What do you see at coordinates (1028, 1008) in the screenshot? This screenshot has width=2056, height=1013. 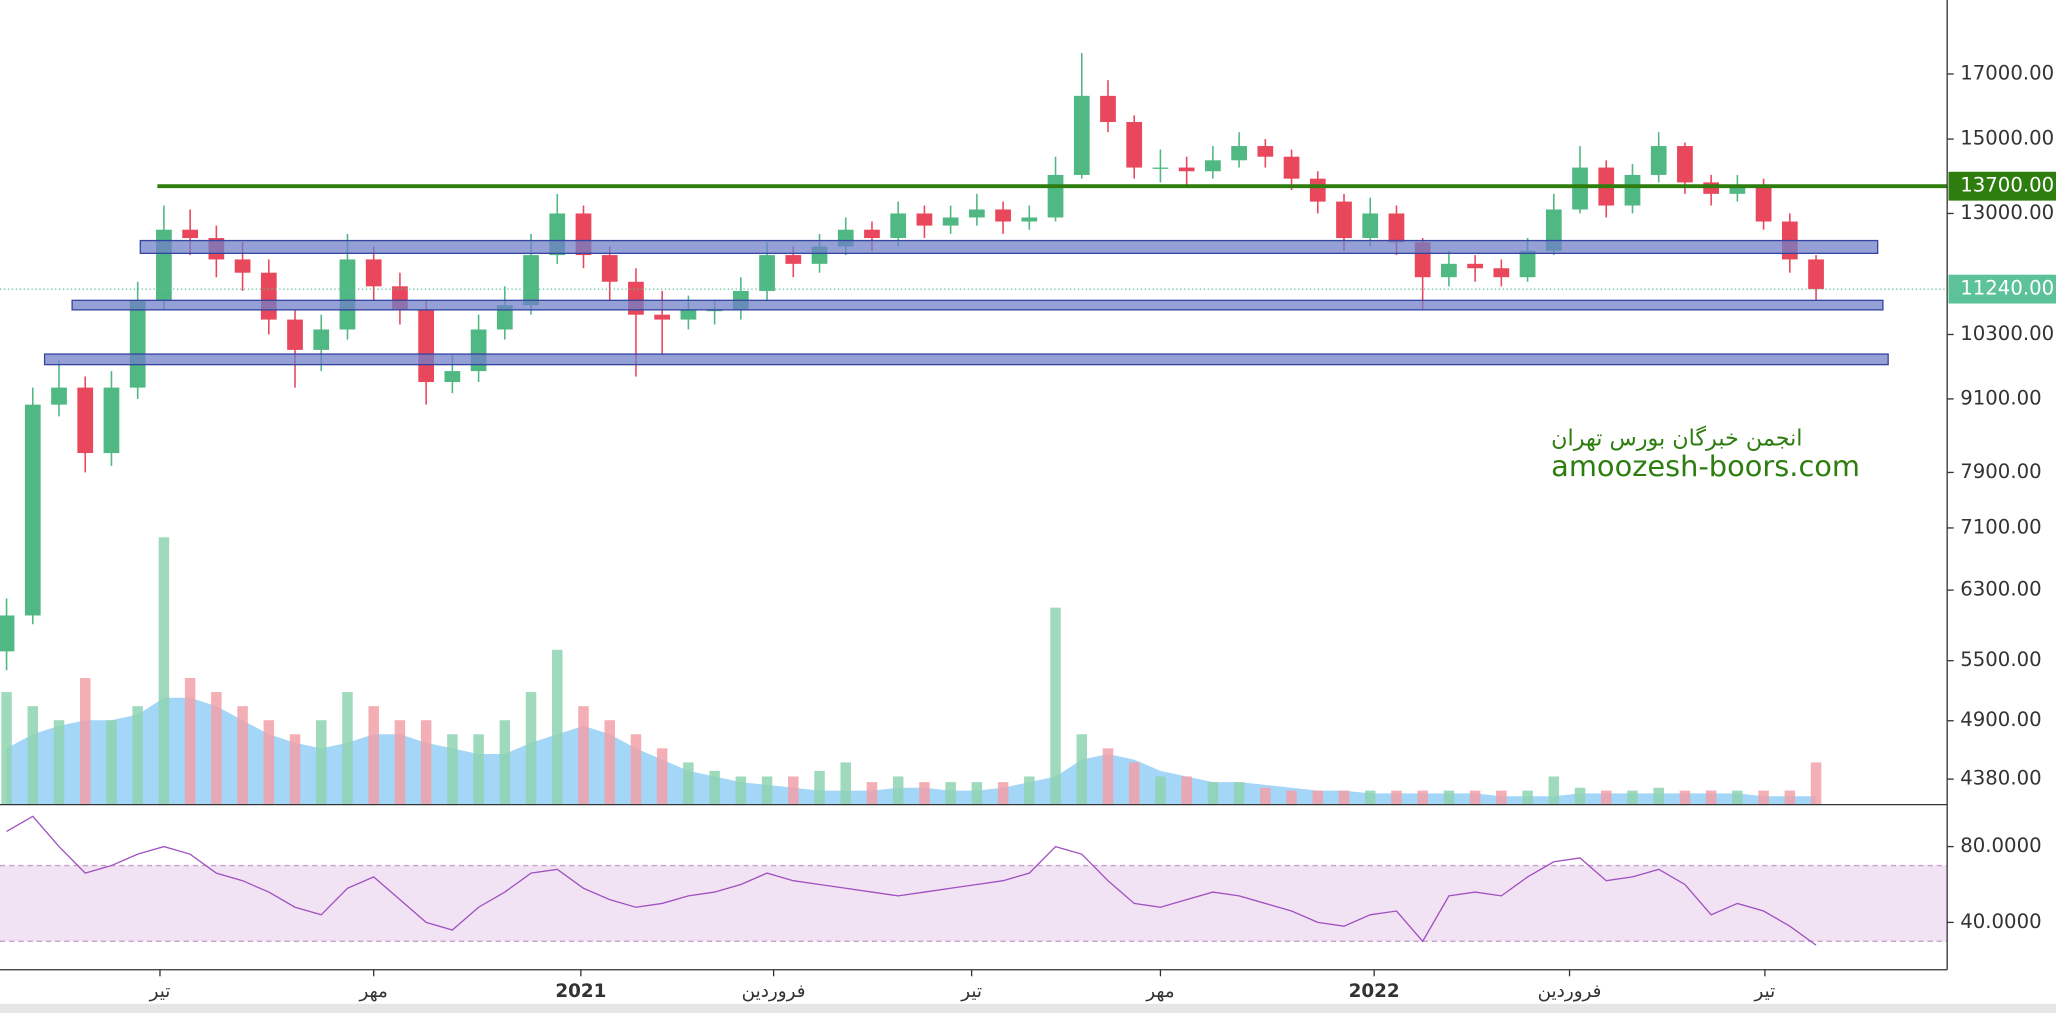 I see `bottom-strip` at bounding box center [1028, 1008].